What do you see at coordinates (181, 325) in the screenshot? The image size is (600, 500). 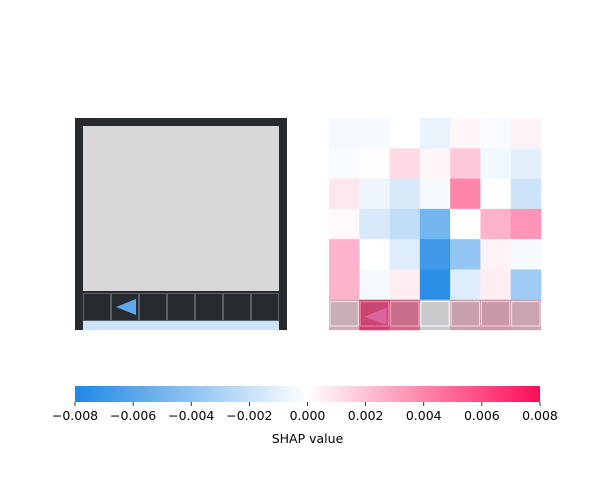 I see `observation-highlight-strip` at bounding box center [181, 325].